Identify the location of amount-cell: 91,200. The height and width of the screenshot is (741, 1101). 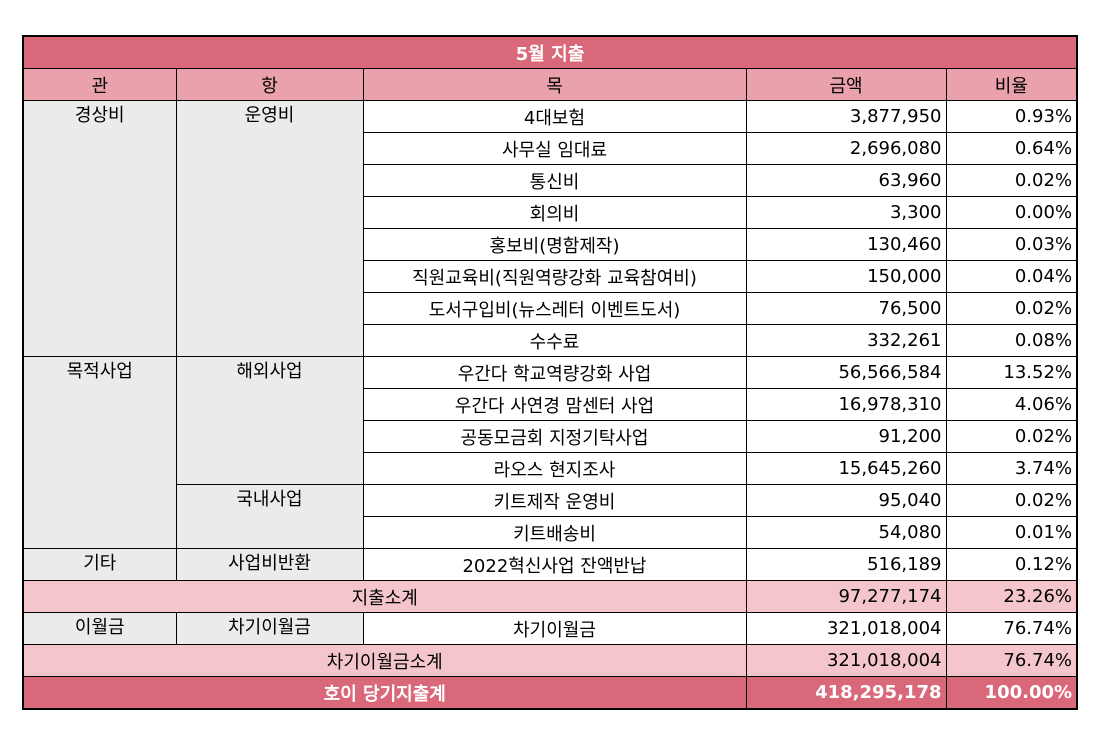
(846, 436).